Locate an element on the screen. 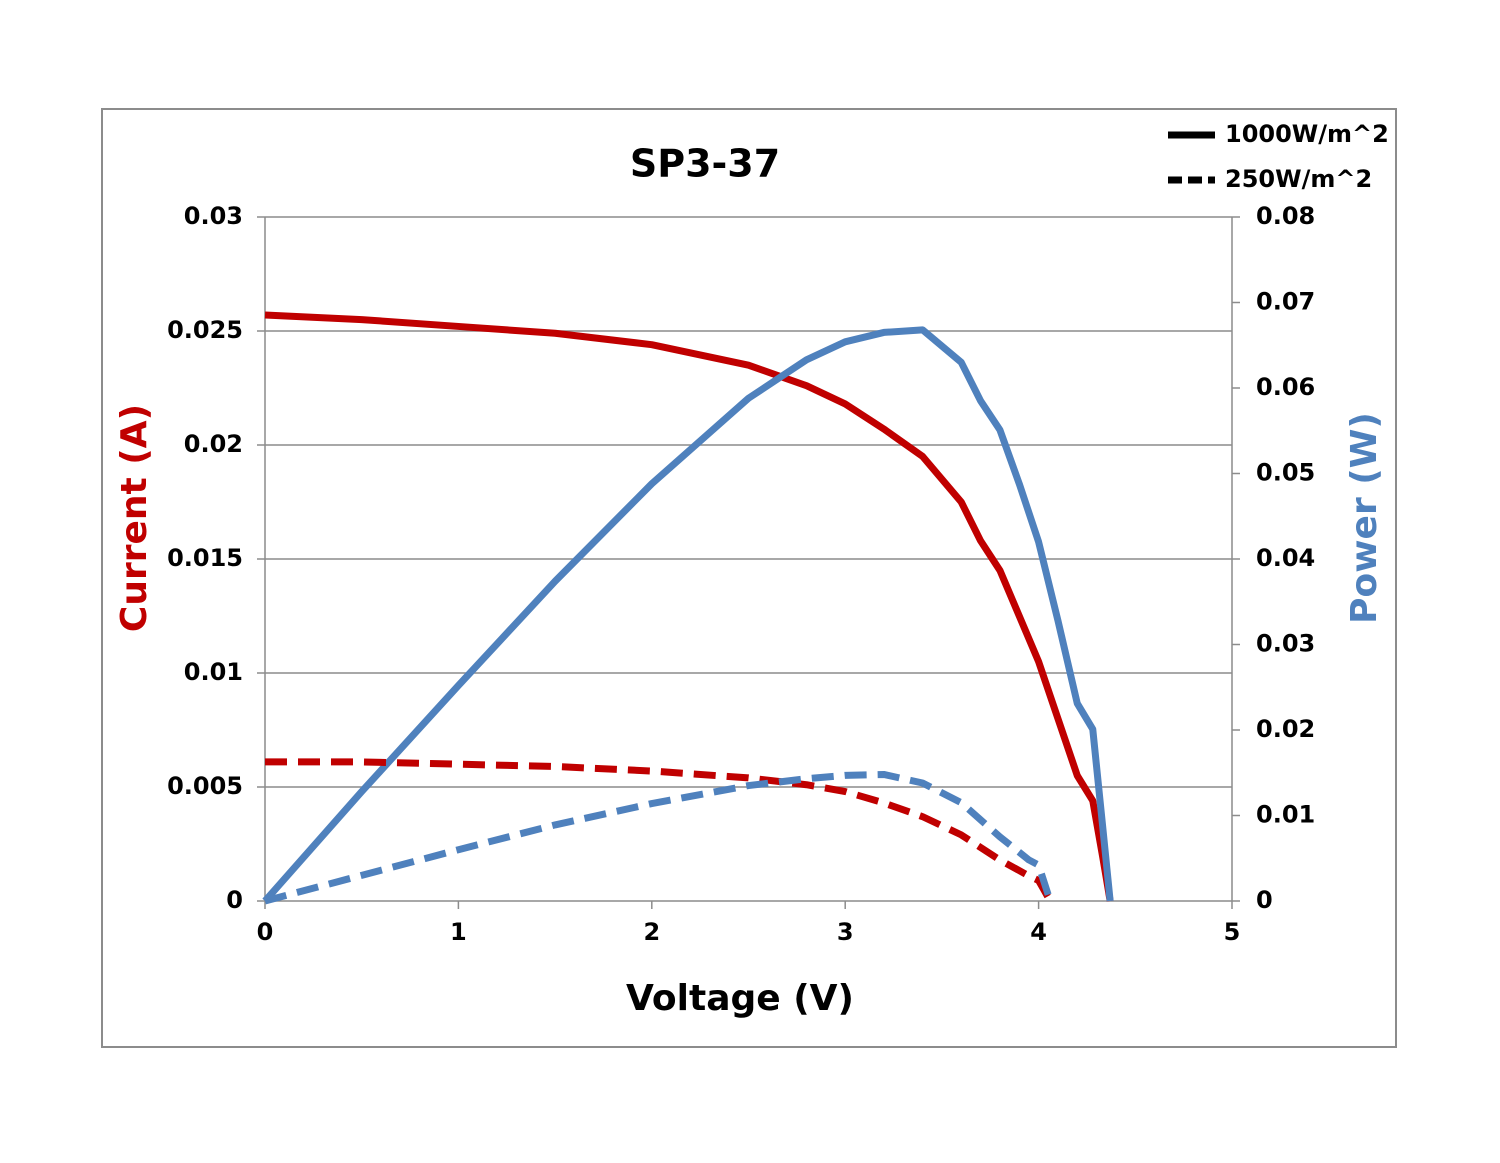  x-tick-label: 5 is located at coordinates (1232, 932).